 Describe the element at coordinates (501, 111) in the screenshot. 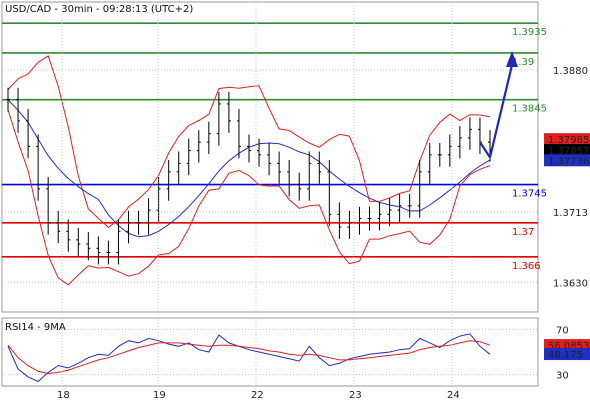

I see `forecast-arrow-shaft` at that location.